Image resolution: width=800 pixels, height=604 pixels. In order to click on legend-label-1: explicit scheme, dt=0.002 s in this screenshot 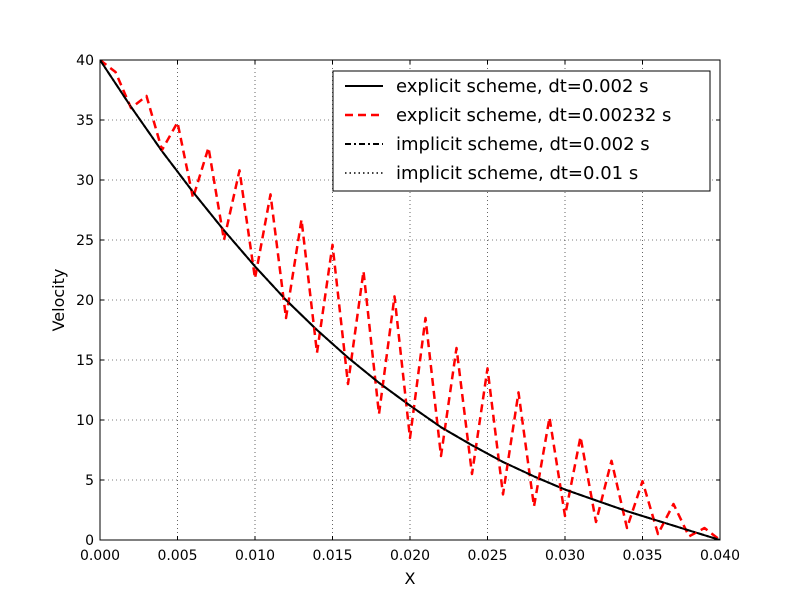, I will do `click(522, 86)`.